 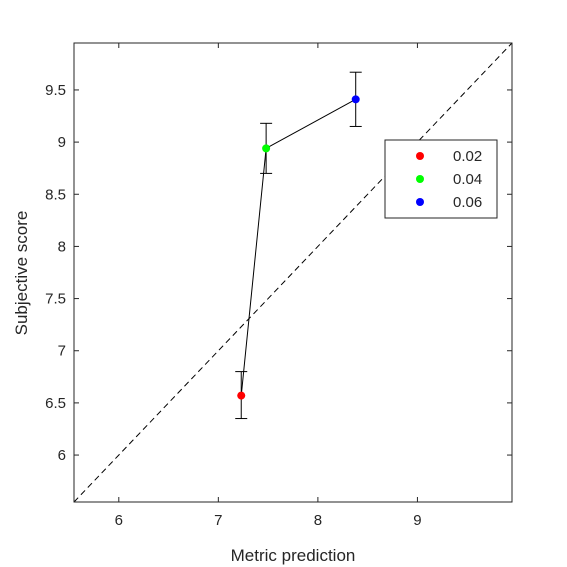 What do you see at coordinates (55, 403) in the screenshot?
I see `y-tick-label: 6.5` at bounding box center [55, 403].